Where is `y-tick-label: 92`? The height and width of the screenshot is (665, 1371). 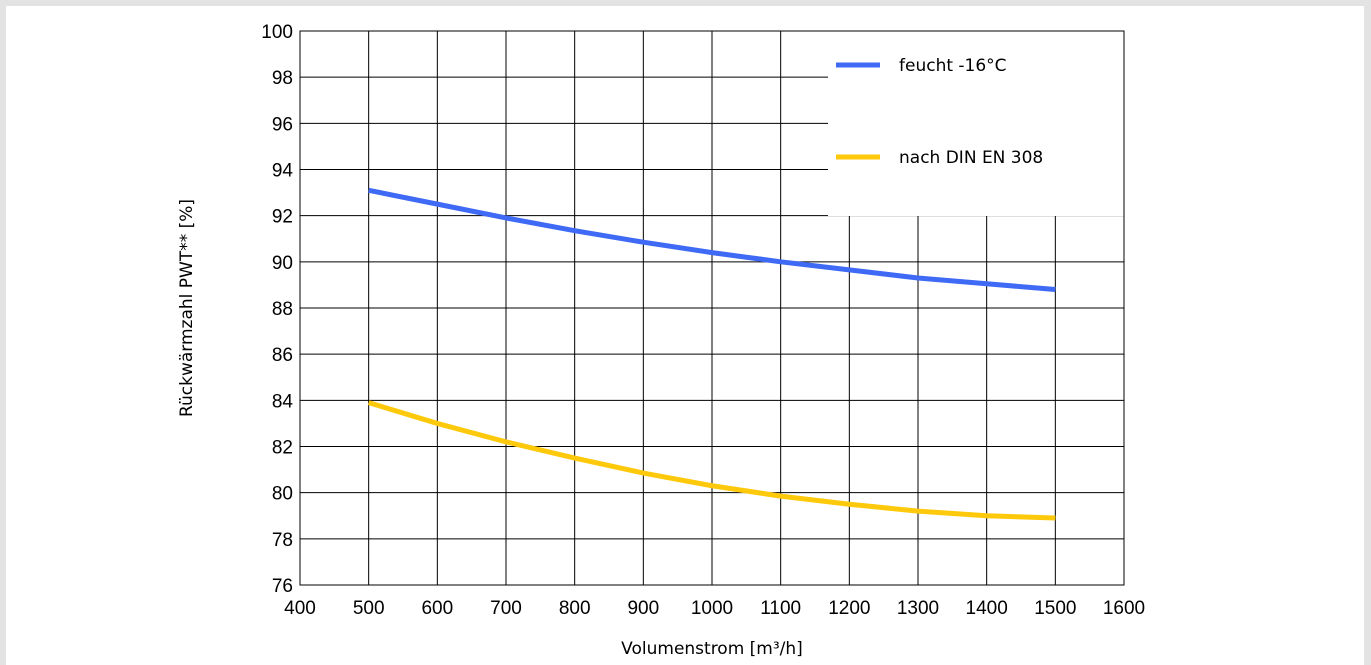 y-tick-label: 92 is located at coordinates (282, 217).